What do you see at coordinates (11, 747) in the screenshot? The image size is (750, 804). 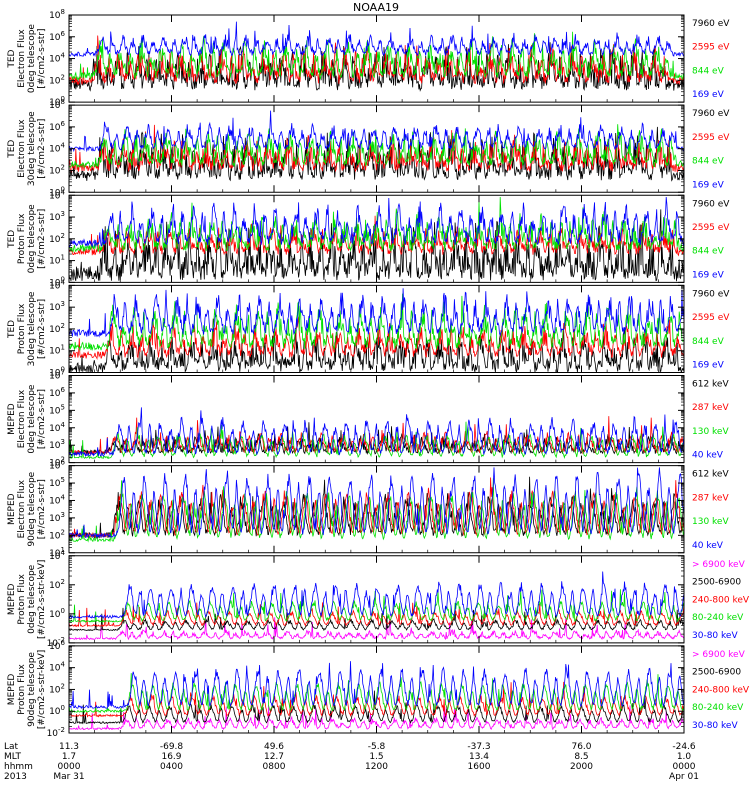 I see `x-row-label: Lat` at bounding box center [11, 747].